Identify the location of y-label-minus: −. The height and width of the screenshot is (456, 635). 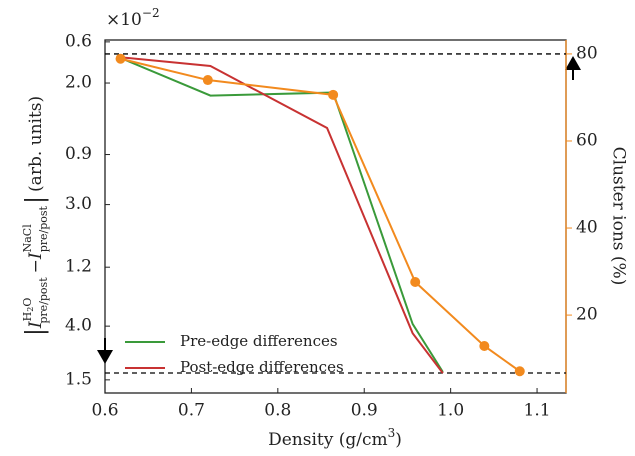
(36, 266).